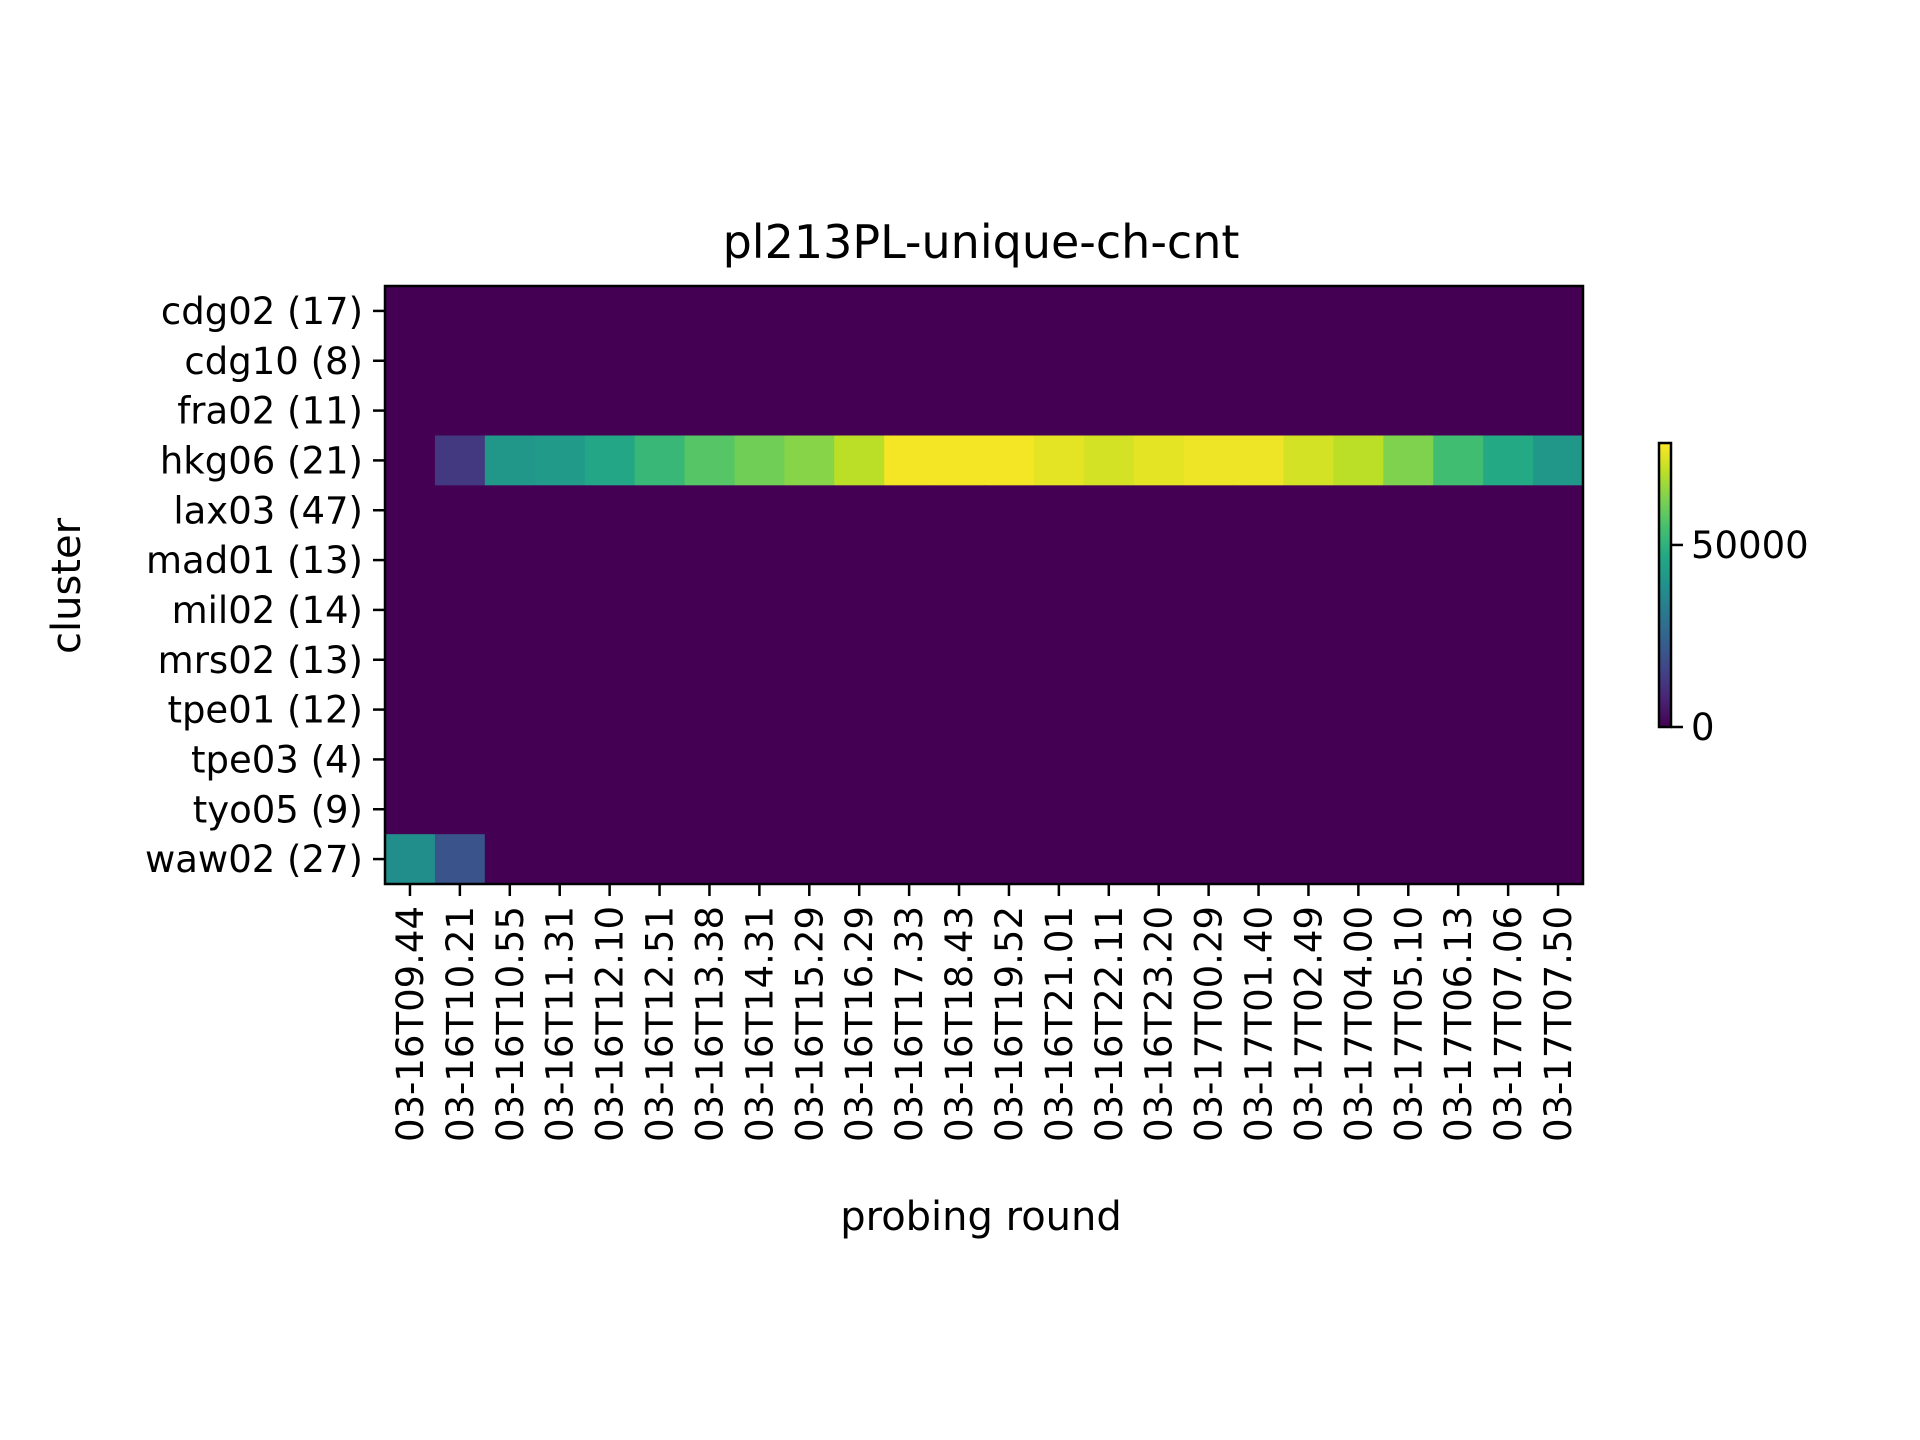  What do you see at coordinates (460, 1024) in the screenshot?
I see `x-tick-label: 03-16T10.21` at bounding box center [460, 1024].